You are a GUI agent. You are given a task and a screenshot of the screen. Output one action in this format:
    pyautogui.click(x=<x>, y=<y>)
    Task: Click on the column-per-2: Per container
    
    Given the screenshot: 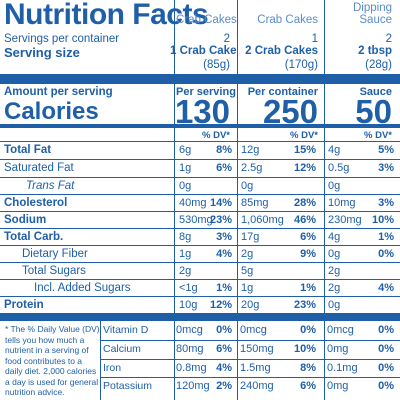 What is the action you would take?
    pyautogui.click(x=282, y=92)
    